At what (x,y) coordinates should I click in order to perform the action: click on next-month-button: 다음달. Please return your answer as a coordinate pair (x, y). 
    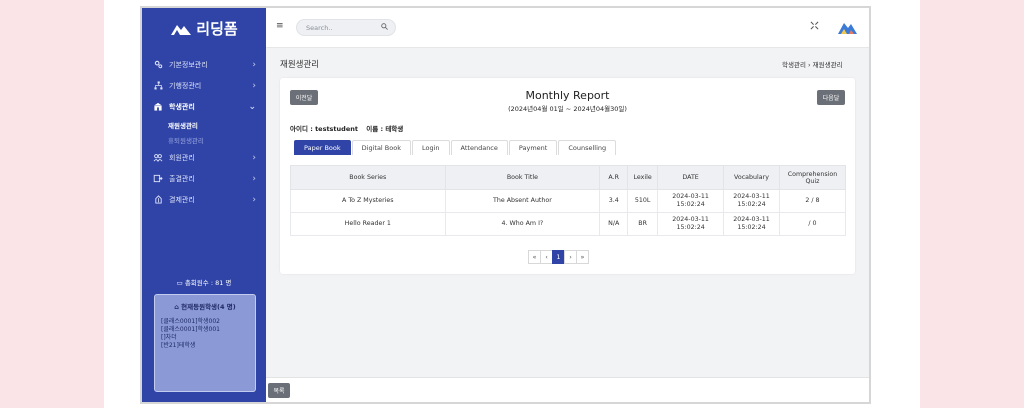
    Looking at the image, I should click on (831, 97).